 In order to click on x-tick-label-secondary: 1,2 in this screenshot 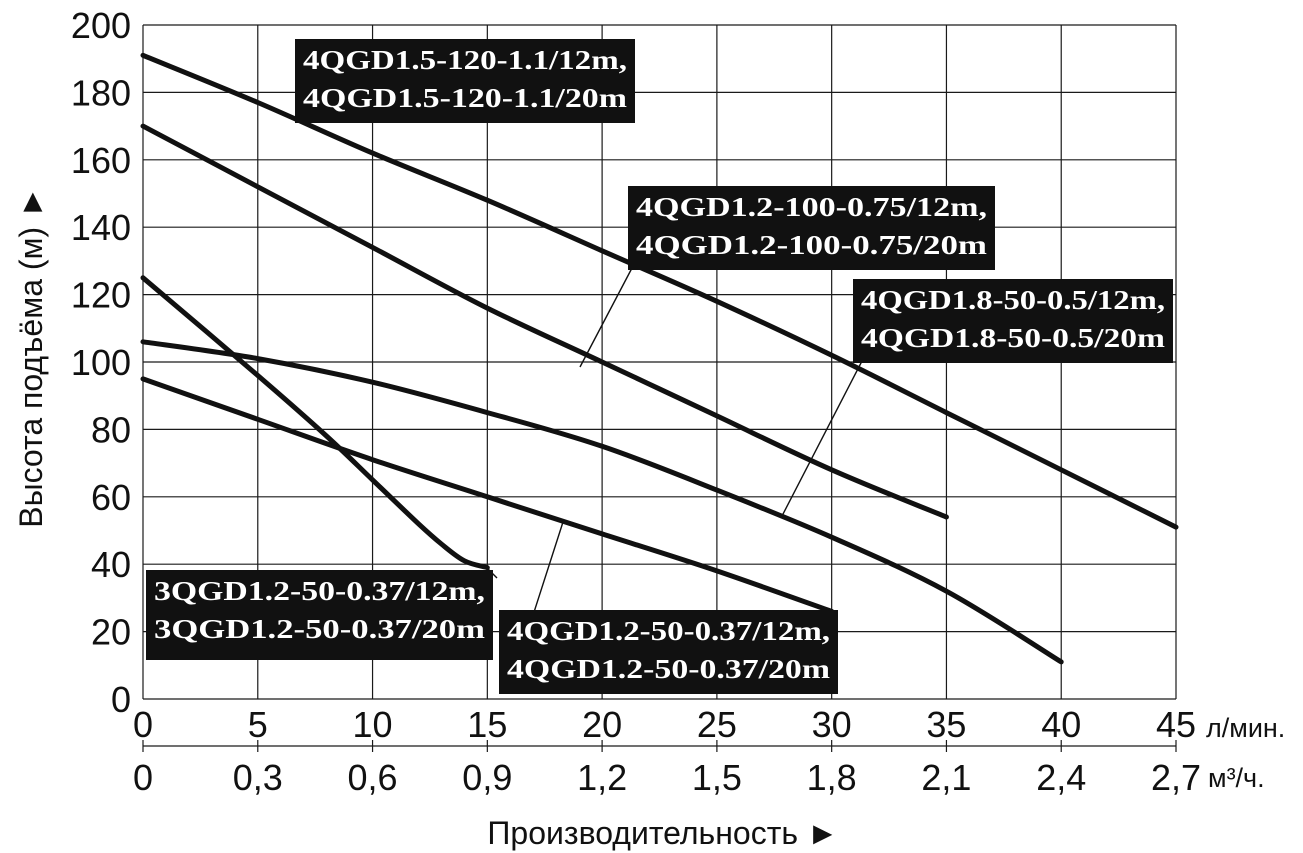, I will do `click(602, 777)`.